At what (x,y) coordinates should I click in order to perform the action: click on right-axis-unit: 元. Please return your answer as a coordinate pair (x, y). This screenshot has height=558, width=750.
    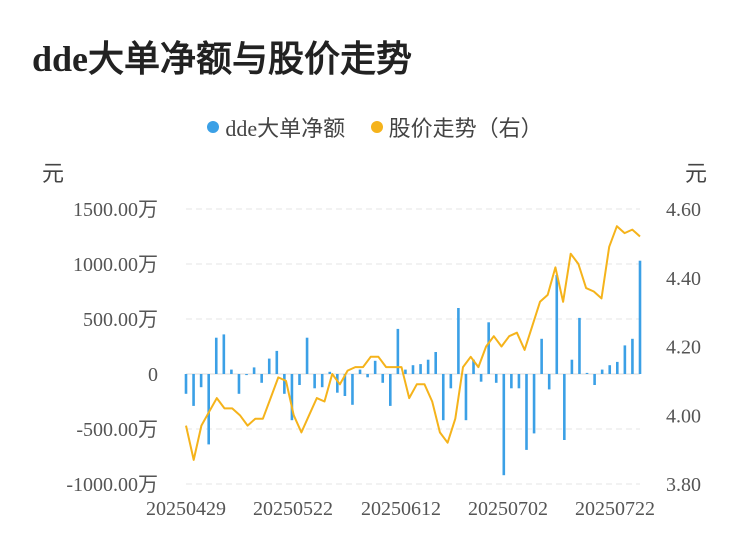
    Looking at the image, I should click on (696, 173).